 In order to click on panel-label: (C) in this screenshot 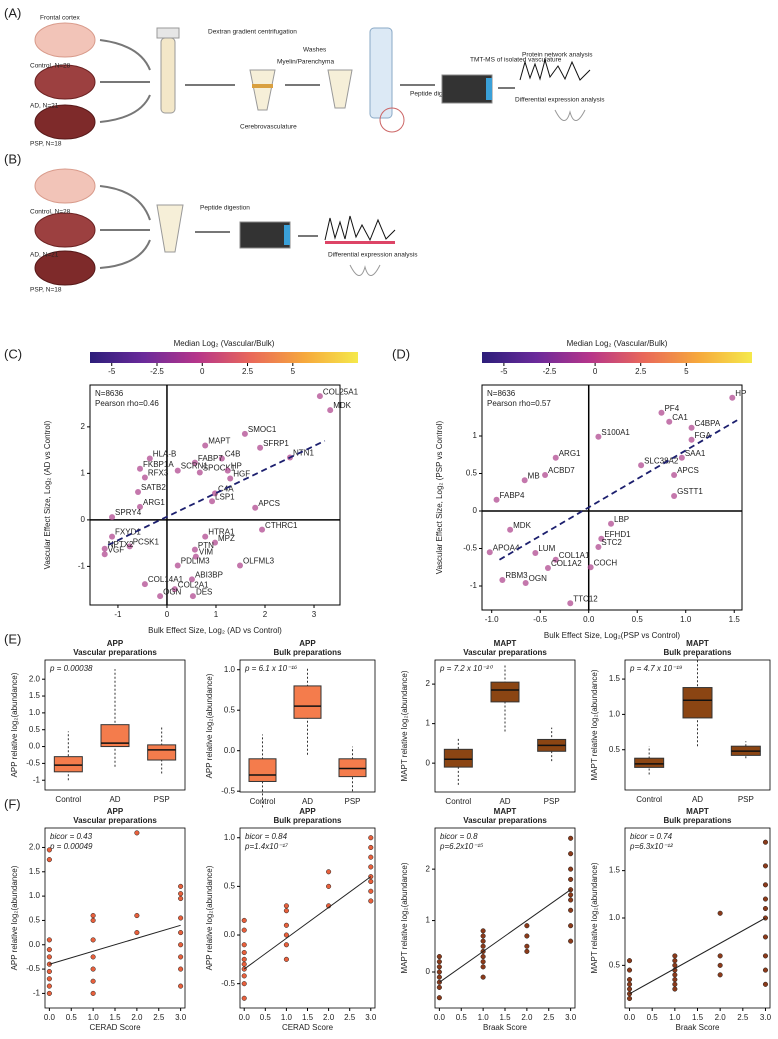, I will do `click(13, 353)`.